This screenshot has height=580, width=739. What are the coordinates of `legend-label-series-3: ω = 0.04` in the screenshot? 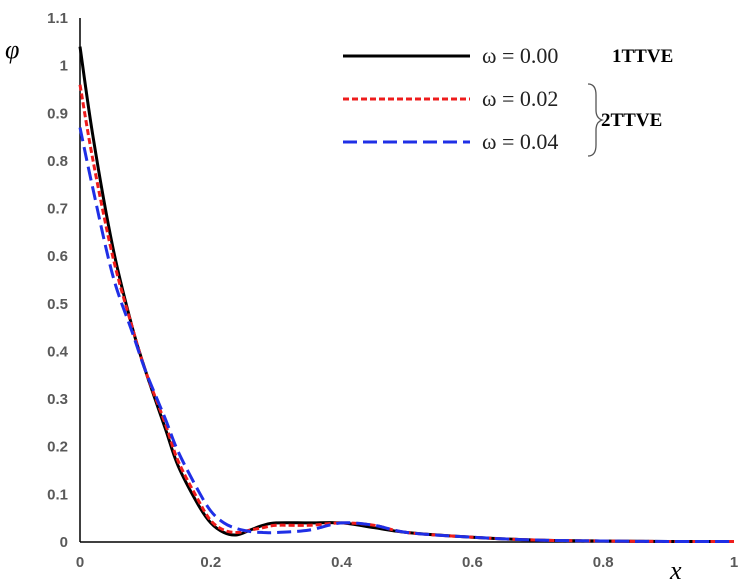 It's located at (520, 141).